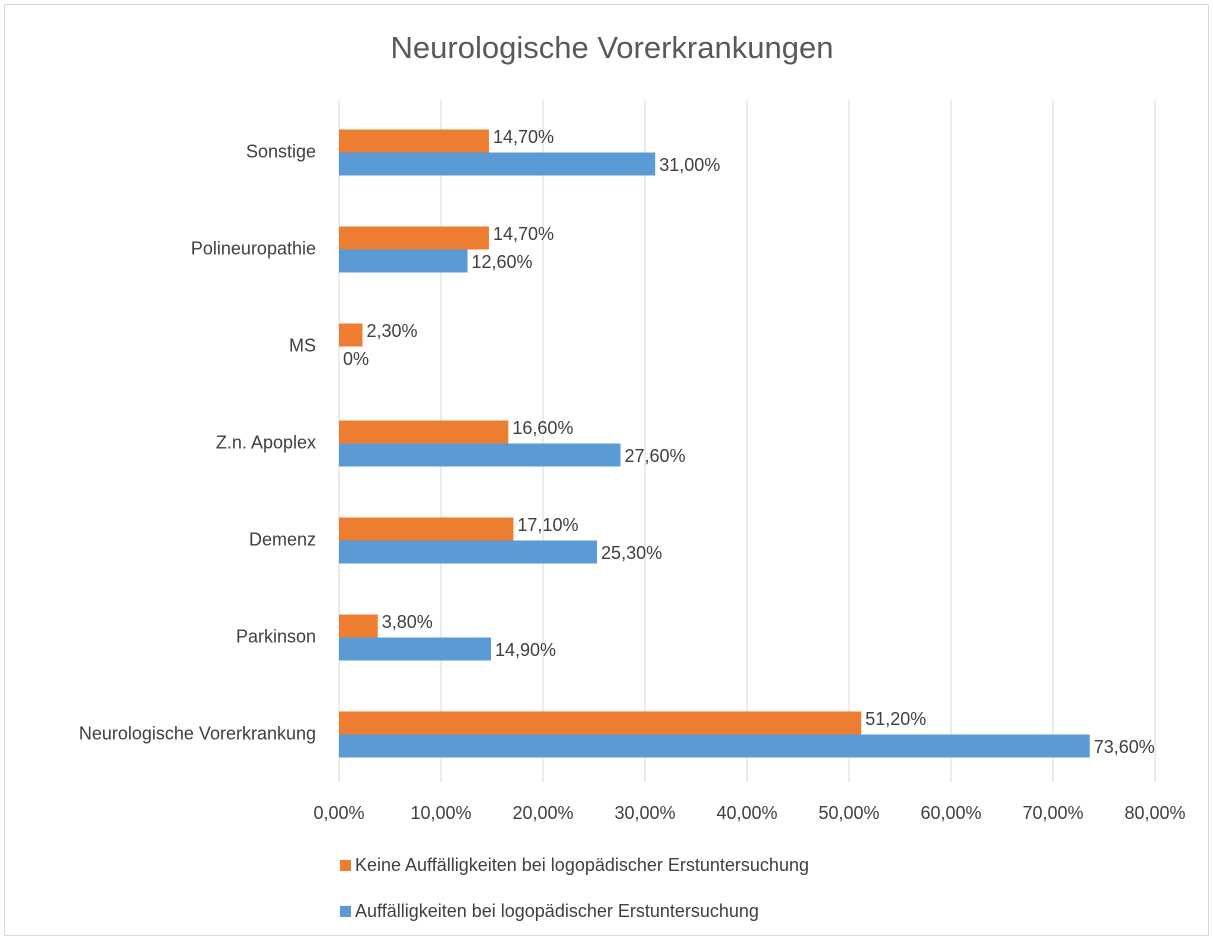 This screenshot has height=940, width=1213. Describe the element at coordinates (266, 442) in the screenshot. I see `y-tick-label: Z.n. Apoplex` at that location.